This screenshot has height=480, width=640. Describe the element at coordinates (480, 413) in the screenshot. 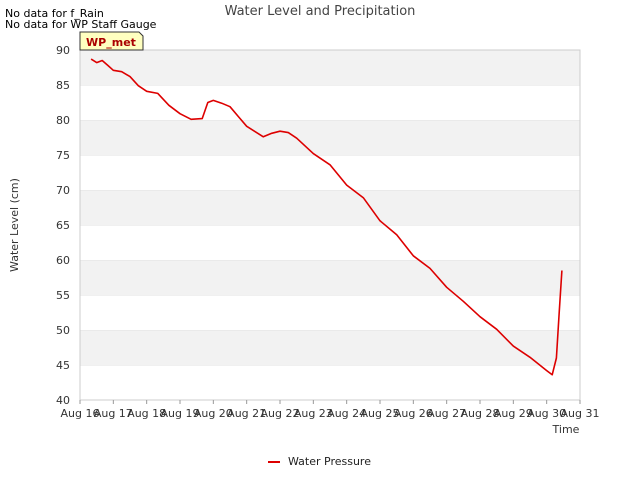

I see `x-tick-label: Aug 28` at that location.